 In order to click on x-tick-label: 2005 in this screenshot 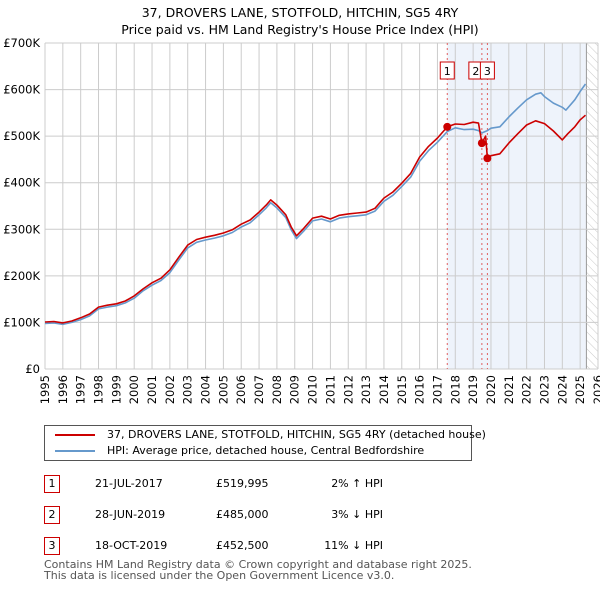, I will do `click(223, 389)`.